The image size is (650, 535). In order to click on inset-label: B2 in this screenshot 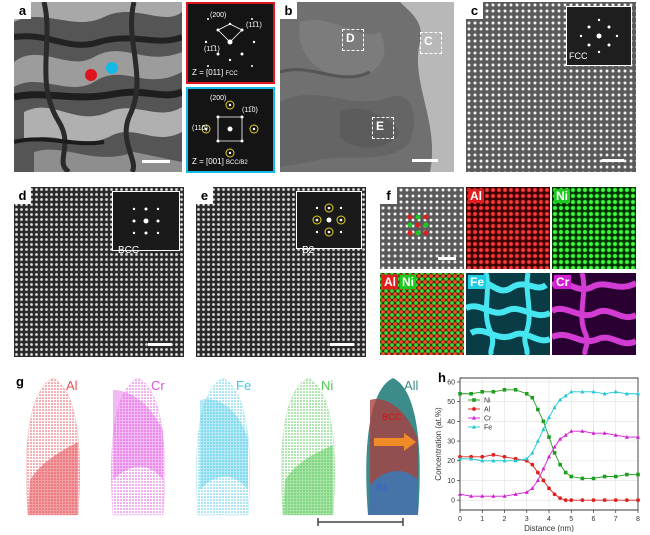, I will do `click(308, 250)`.